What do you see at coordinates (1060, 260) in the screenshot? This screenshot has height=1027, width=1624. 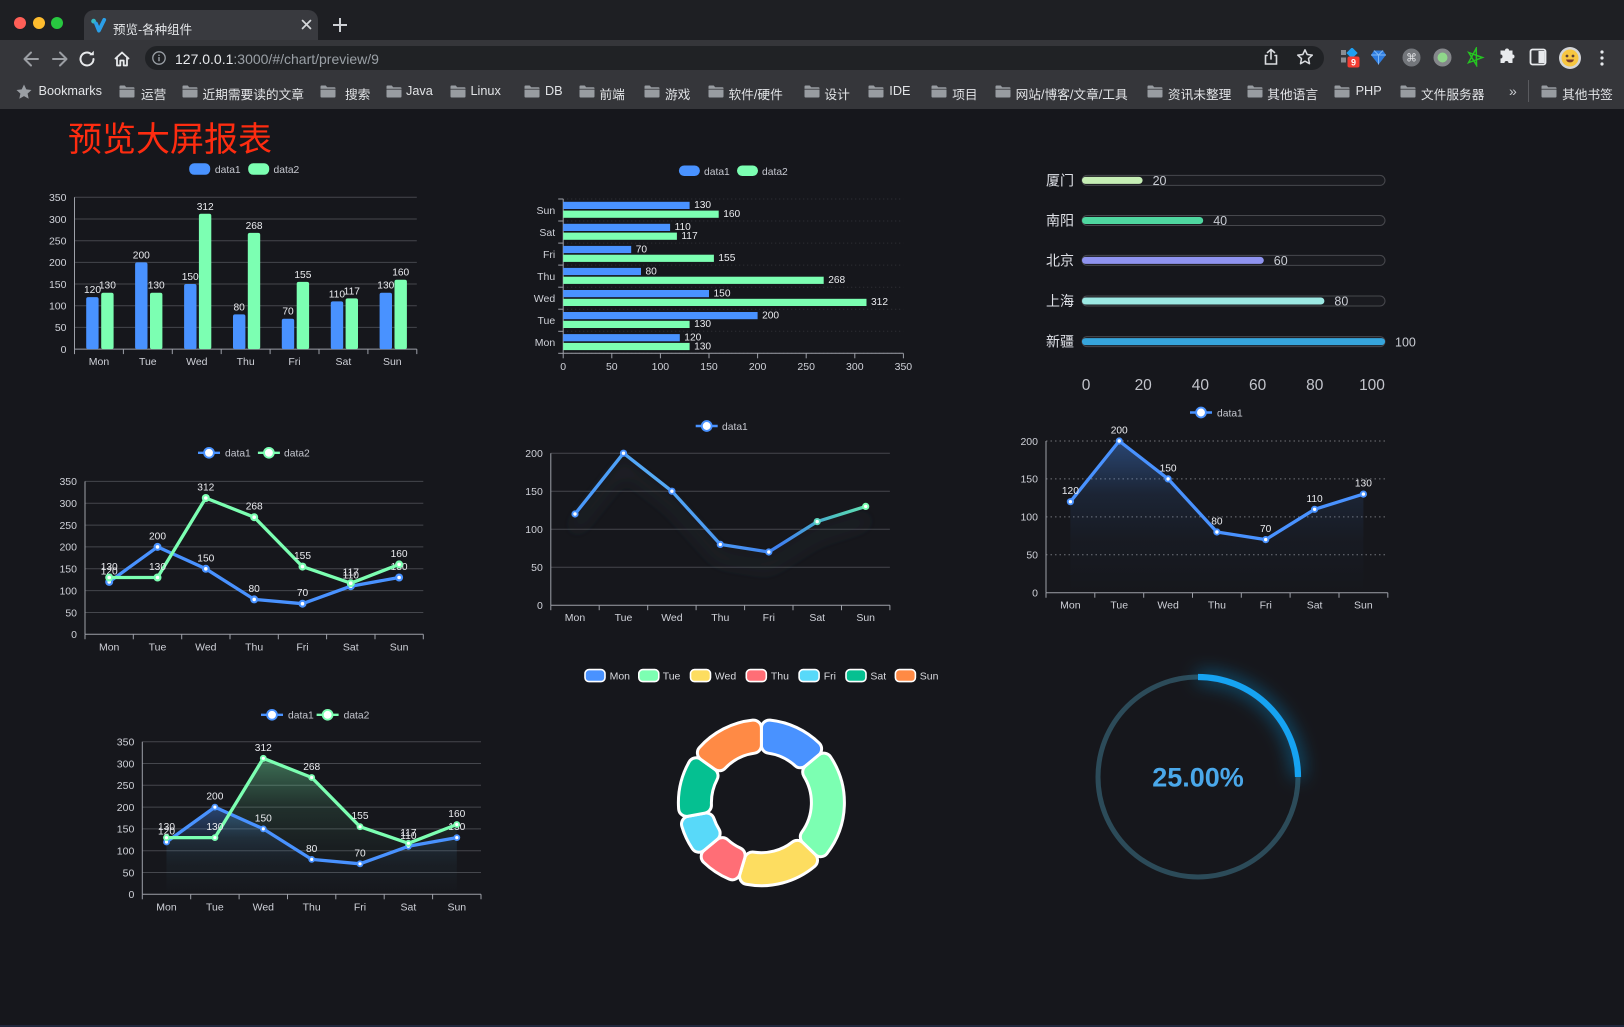 I see `svg-text: 北京` at bounding box center [1060, 260].